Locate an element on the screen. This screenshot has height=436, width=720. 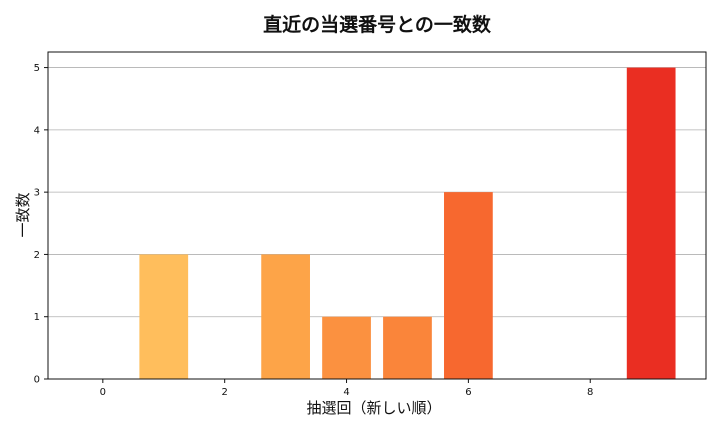
chart-title: 直近の当選番号との一致数 is located at coordinates (377, 24).